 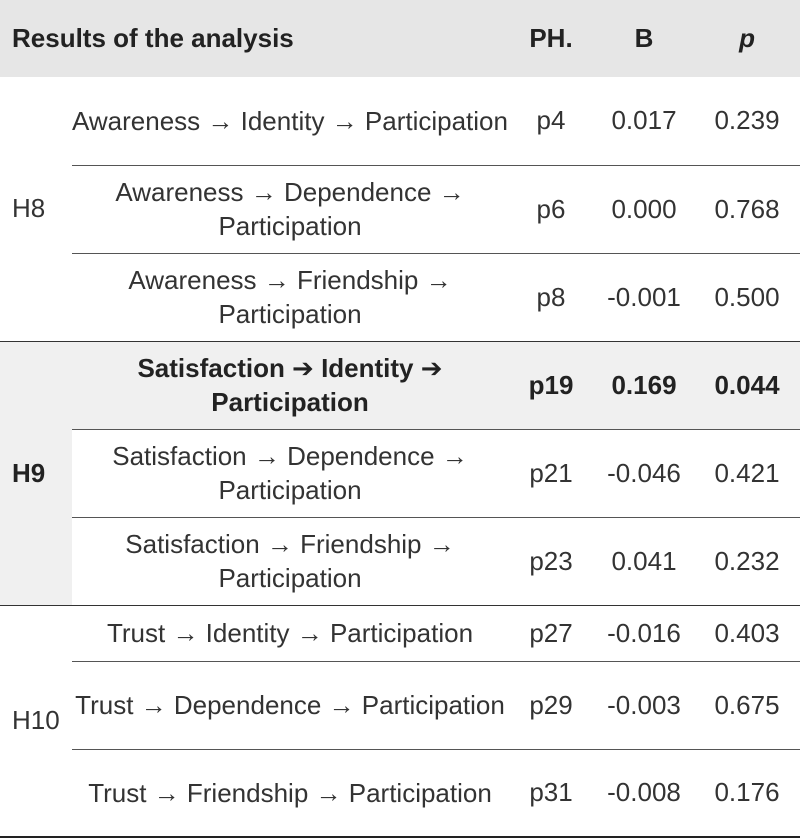 I want to click on ph-cell: p31, so click(x=551, y=792).